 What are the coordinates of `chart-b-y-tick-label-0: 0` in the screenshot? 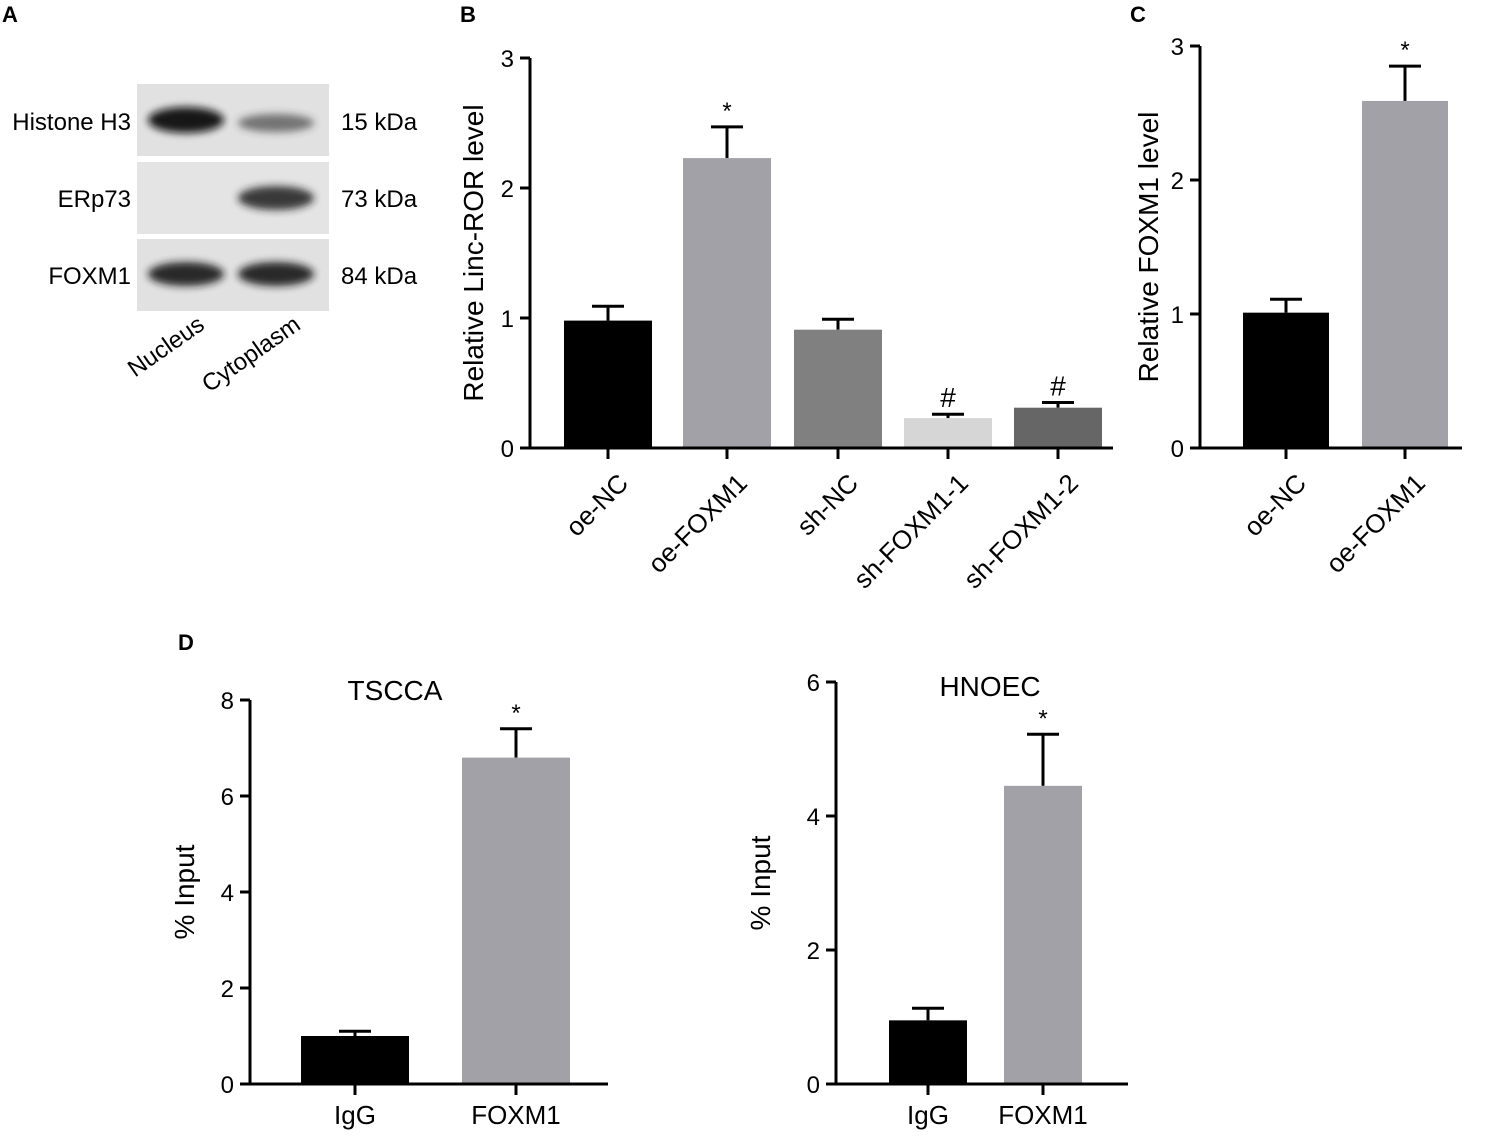 It's located at (507, 449).